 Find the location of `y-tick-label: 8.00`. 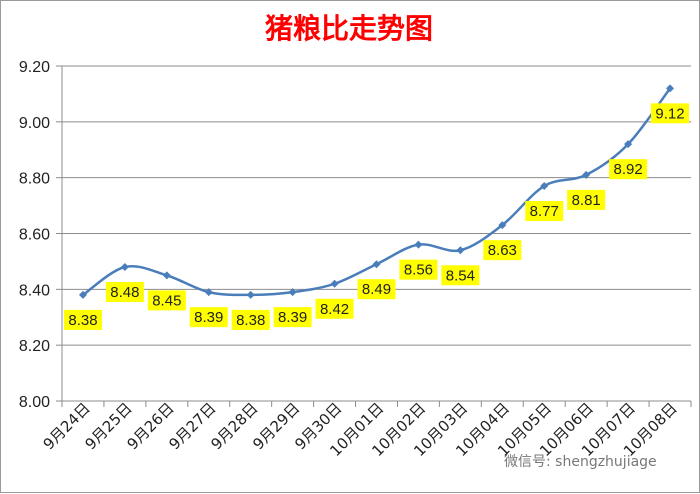

y-tick-label: 8.00 is located at coordinates (34, 402).